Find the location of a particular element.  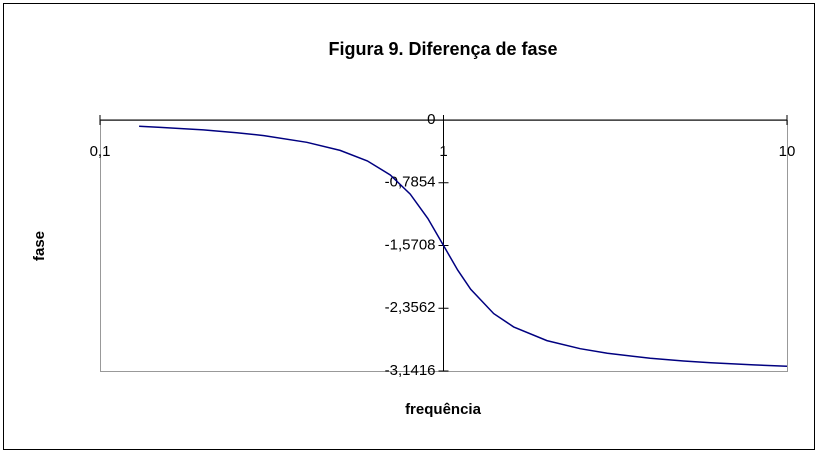

y-tick-label: -0,7854 is located at coordinates (410, 182).